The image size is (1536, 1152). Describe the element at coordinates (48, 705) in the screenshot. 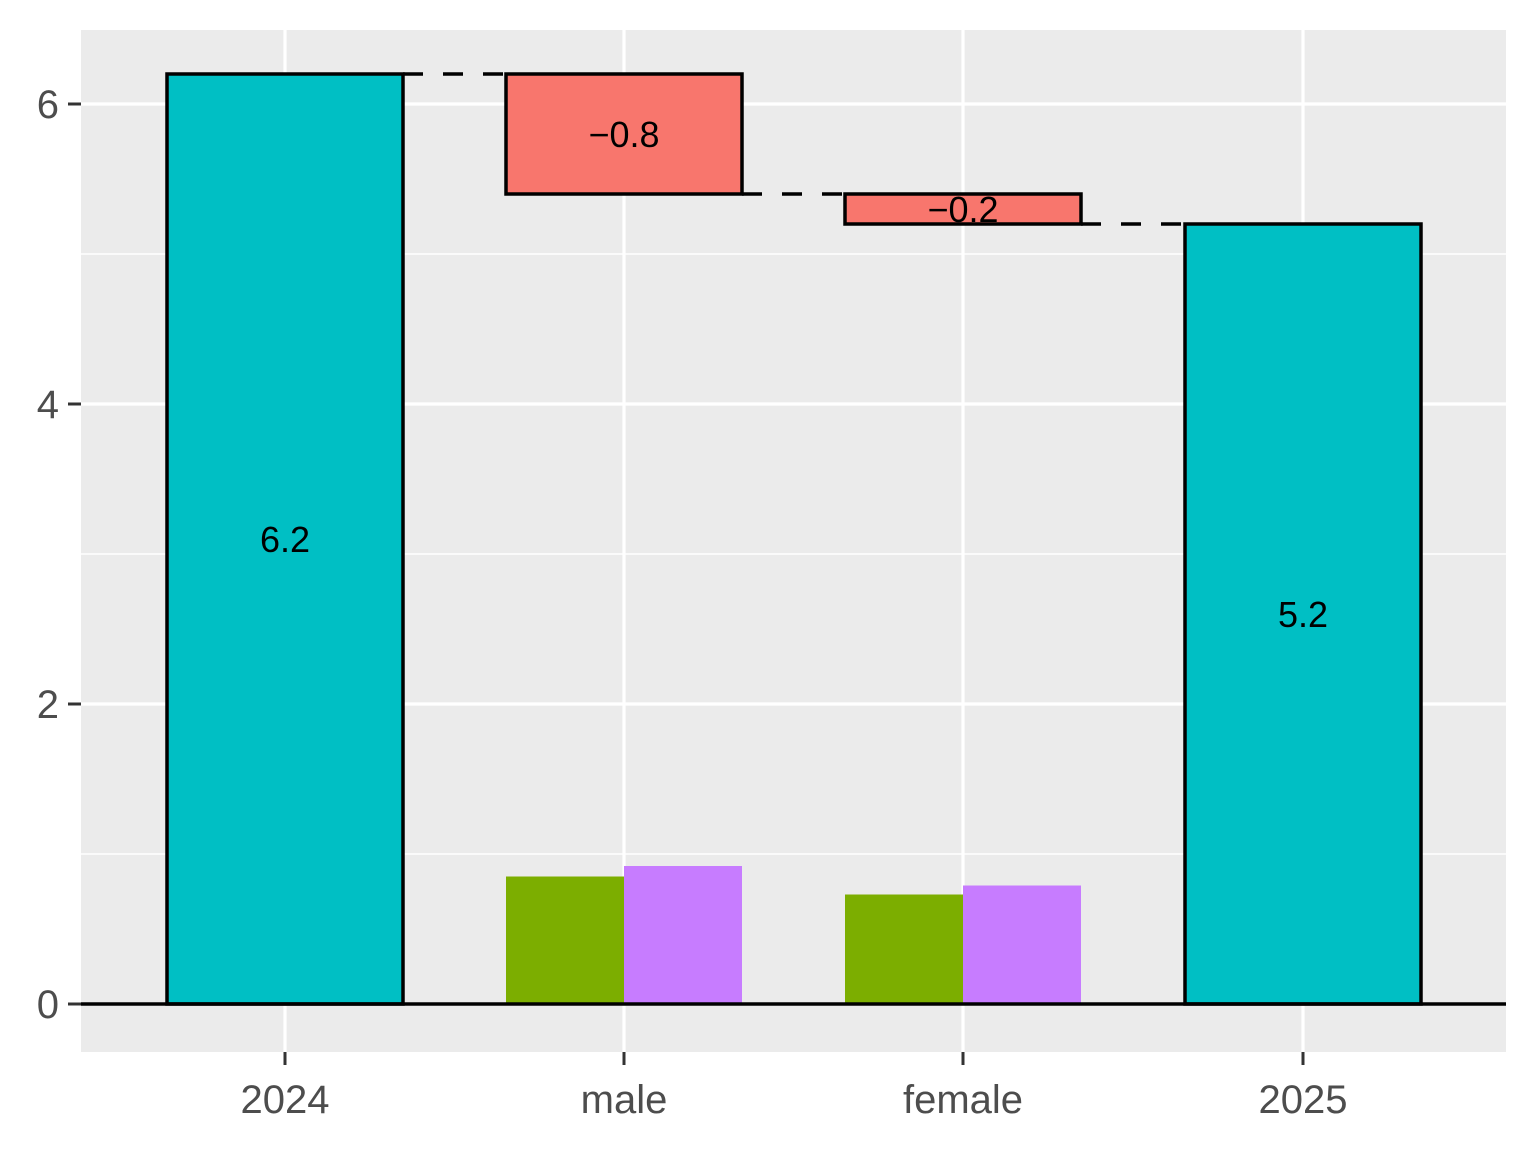

I see `y-tick-label: 2` at that location.